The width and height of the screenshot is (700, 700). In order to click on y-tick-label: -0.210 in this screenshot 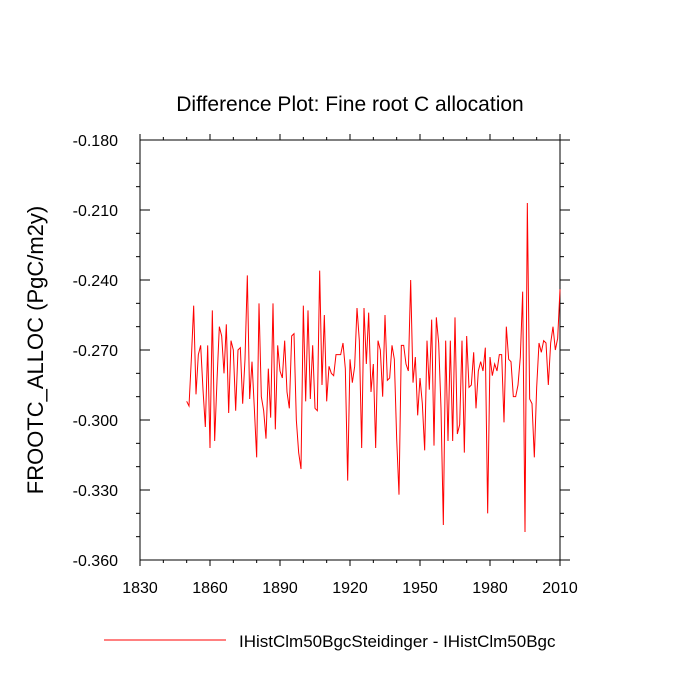, I will do `click(95, 211)`.